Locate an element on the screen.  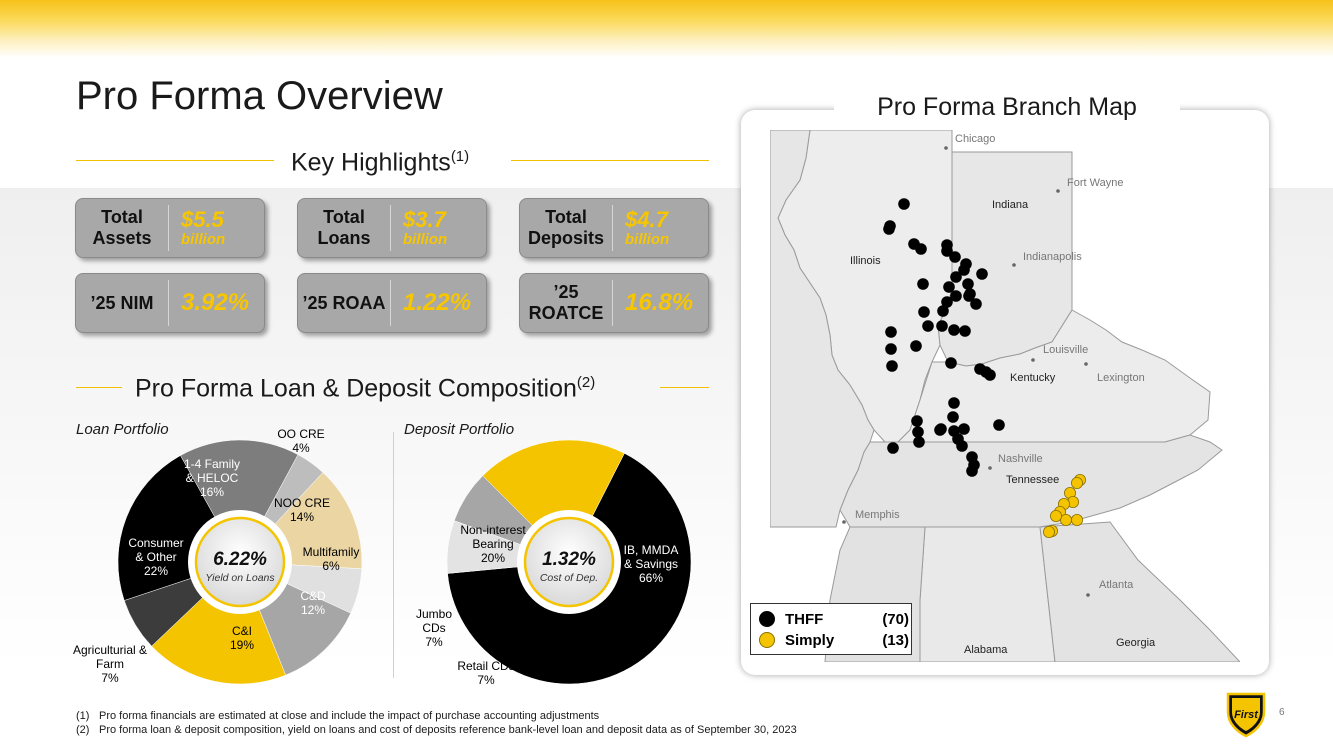
city-marker-memphis is located at coordinates (844, 522).